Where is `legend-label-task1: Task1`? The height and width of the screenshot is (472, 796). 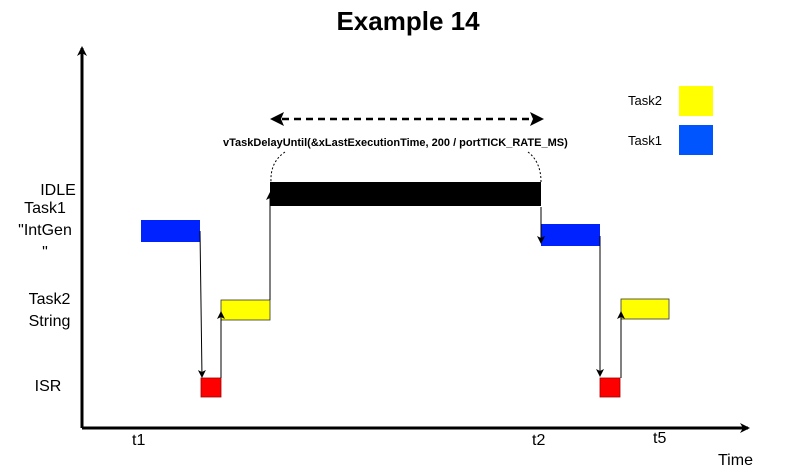
legend-label-task1: Task1 is located at coordinates (645, 140).